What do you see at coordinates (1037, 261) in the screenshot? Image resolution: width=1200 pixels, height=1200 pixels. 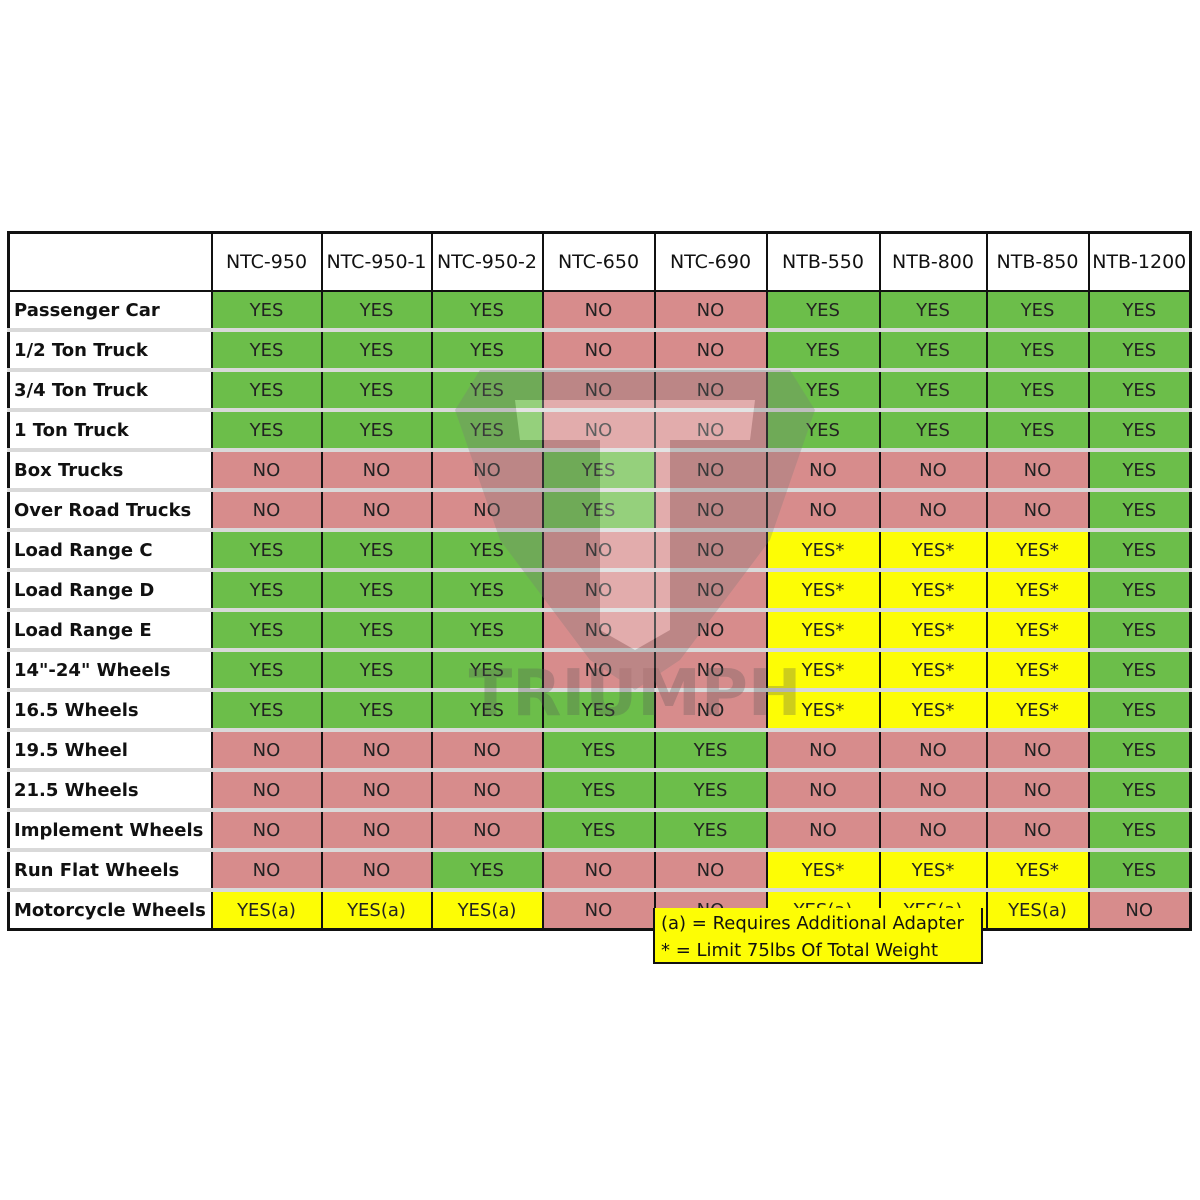 I see `column-header: NTB-850` at bounding box center [1037, 261].